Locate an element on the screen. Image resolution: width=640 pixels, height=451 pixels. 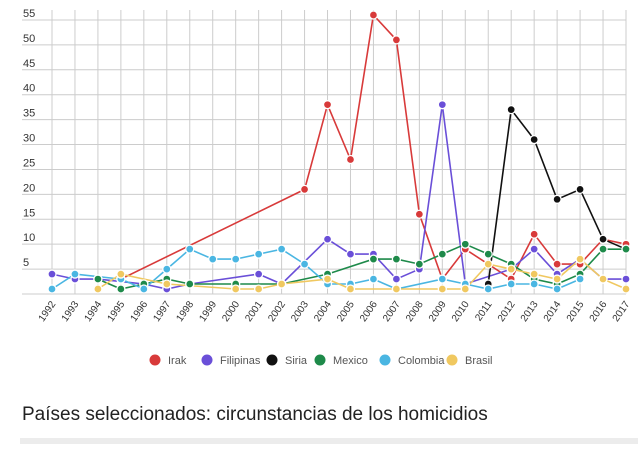
legend-item-irak: Irak is located at coordinates (168, 361).